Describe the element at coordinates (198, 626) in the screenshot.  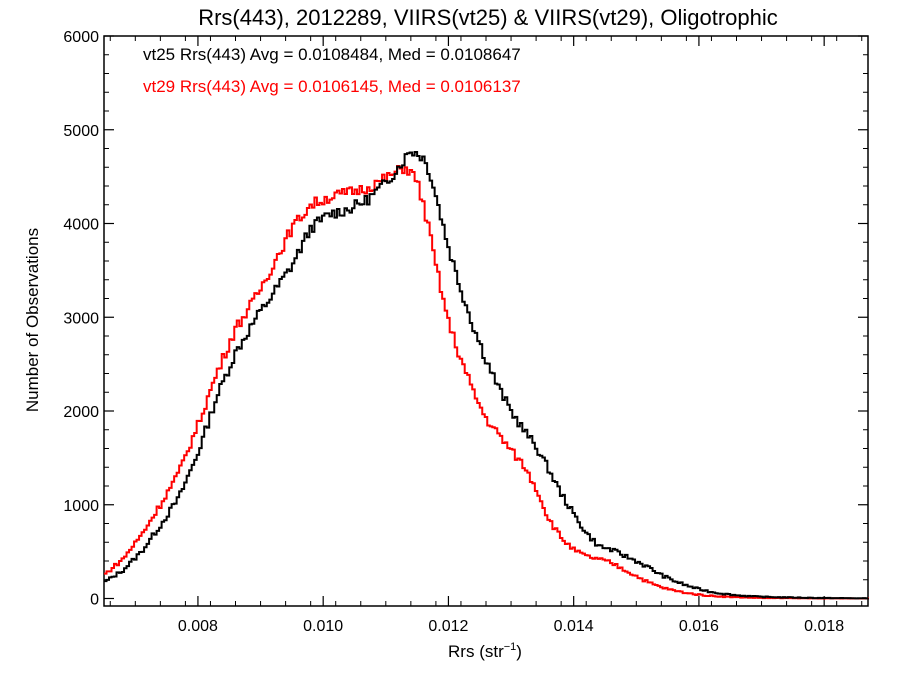
I see `x-tick-label: 0.008` at that location.